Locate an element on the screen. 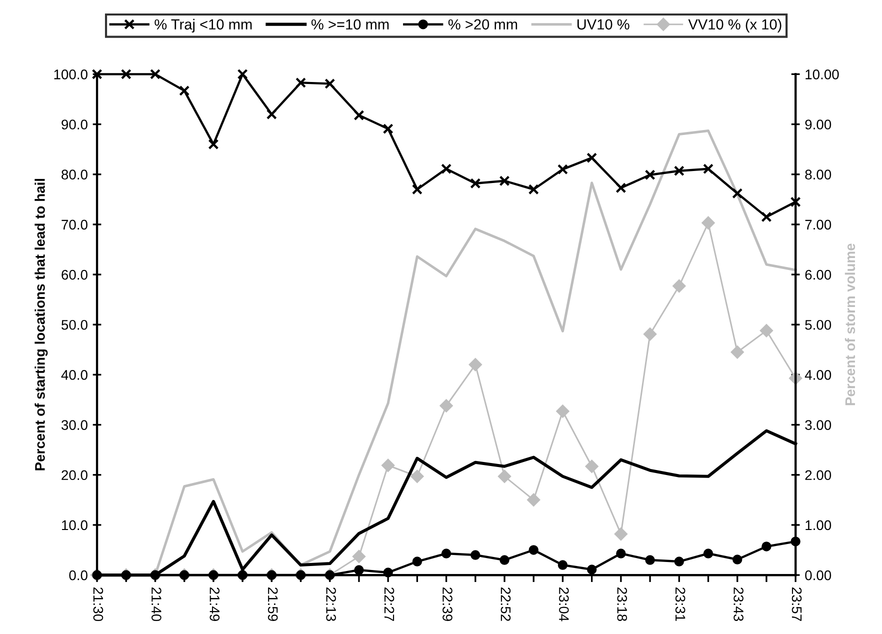 Image resolution: width=882 pixels, height=634 pixels. y-tick-label: 80.0 is located at coordinates (75, 175).